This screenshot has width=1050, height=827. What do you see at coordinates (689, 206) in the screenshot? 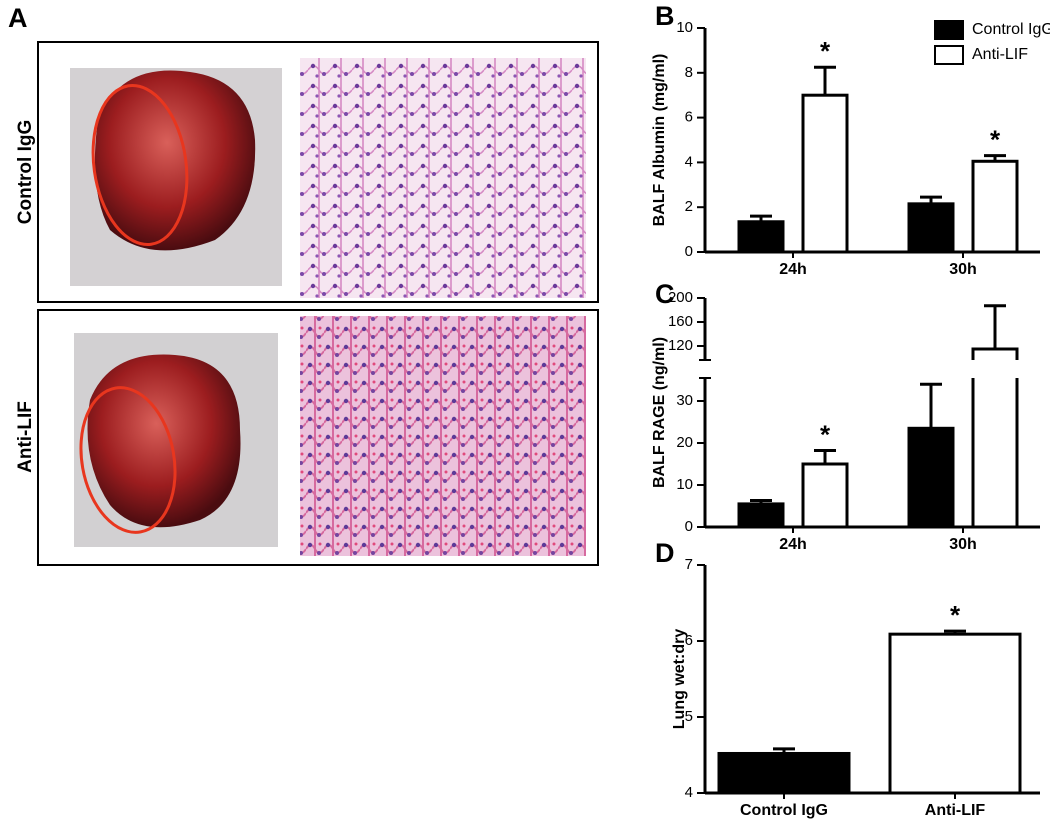
I see `y-tick-label: 2` at bounding box center [689, 206].